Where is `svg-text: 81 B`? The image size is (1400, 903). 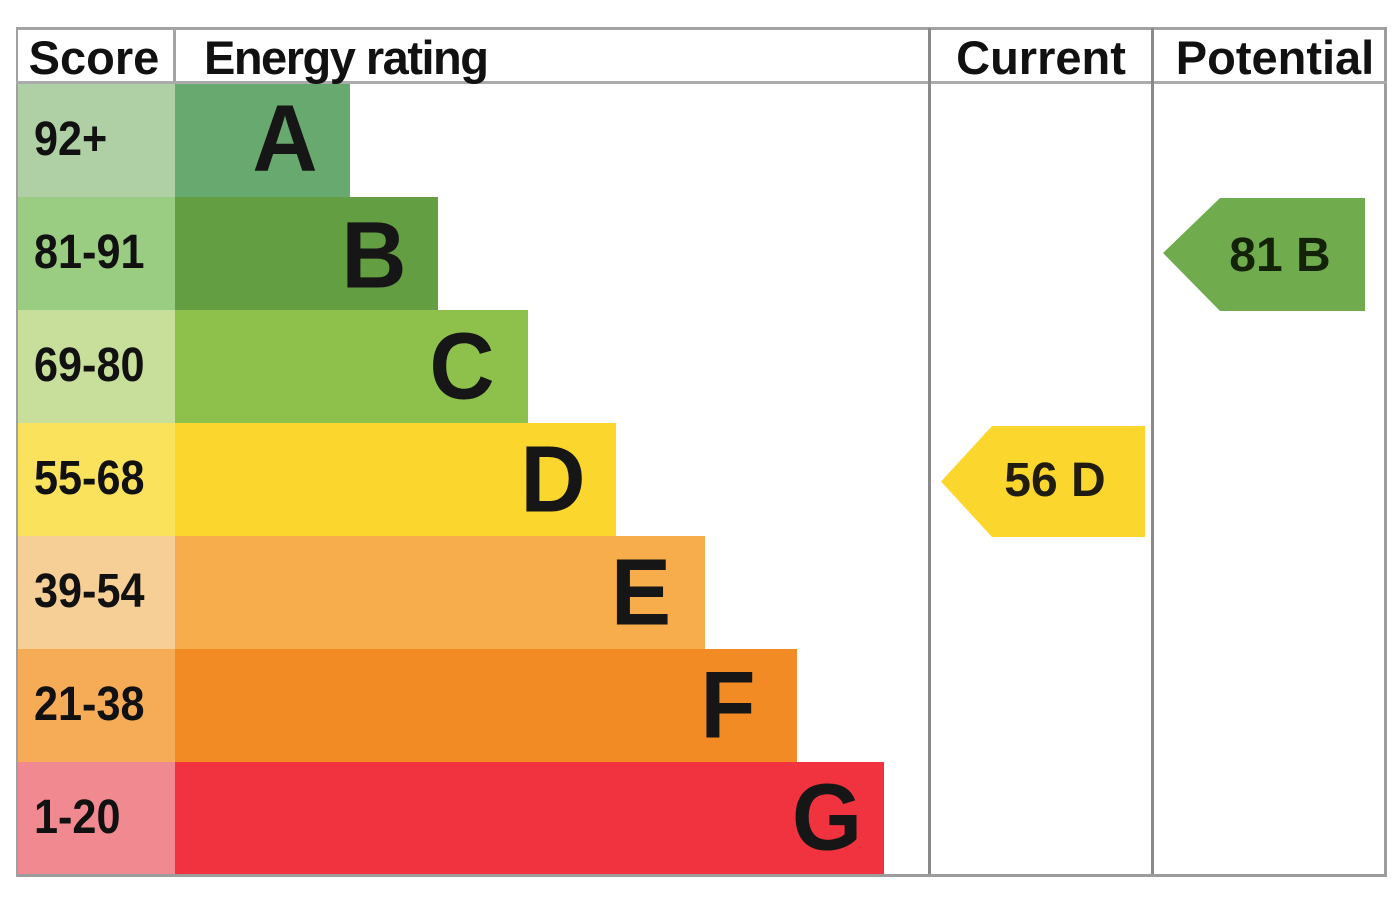
svg-text: 81 B is located at coordinates (1279, 255).